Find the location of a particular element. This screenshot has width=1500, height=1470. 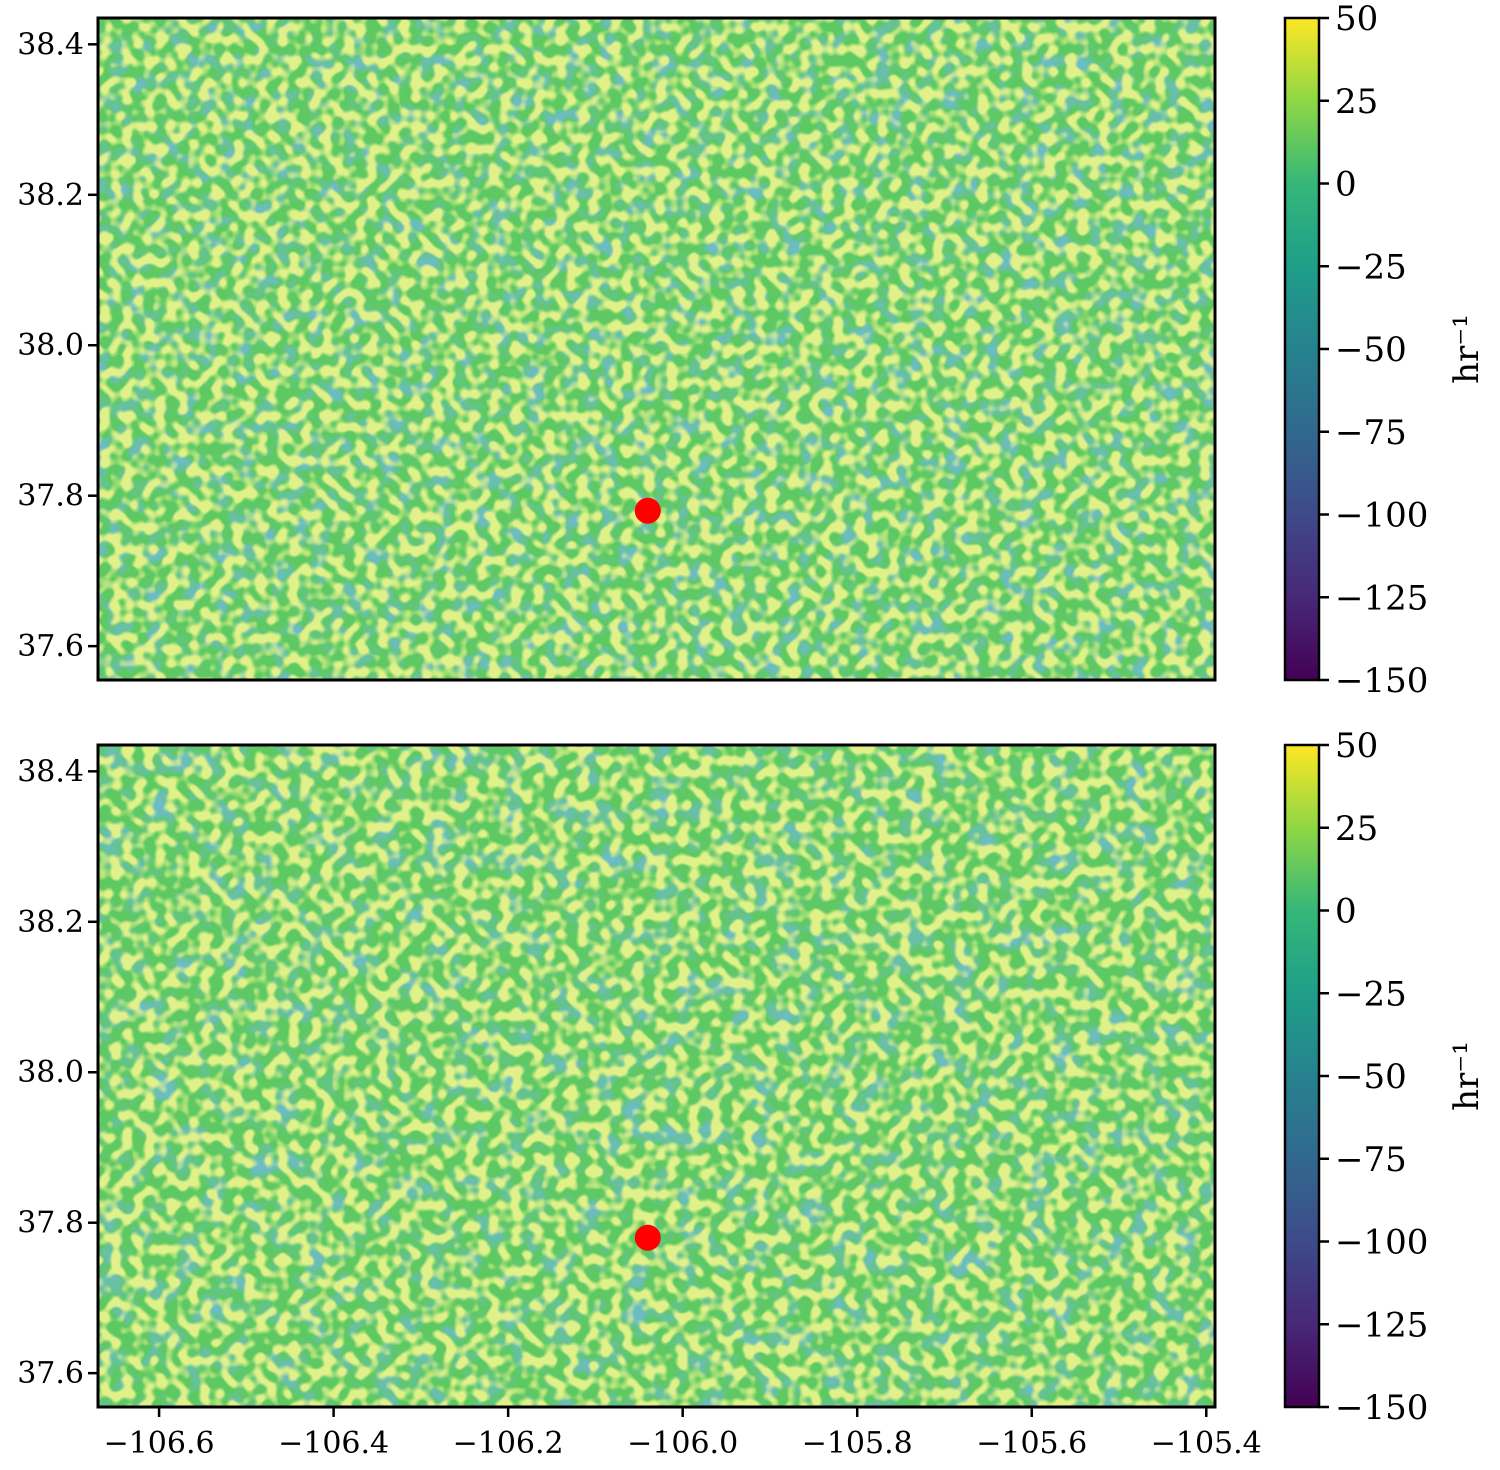

x-tick-label: −105.8 is located at coordinates (857, 1443).